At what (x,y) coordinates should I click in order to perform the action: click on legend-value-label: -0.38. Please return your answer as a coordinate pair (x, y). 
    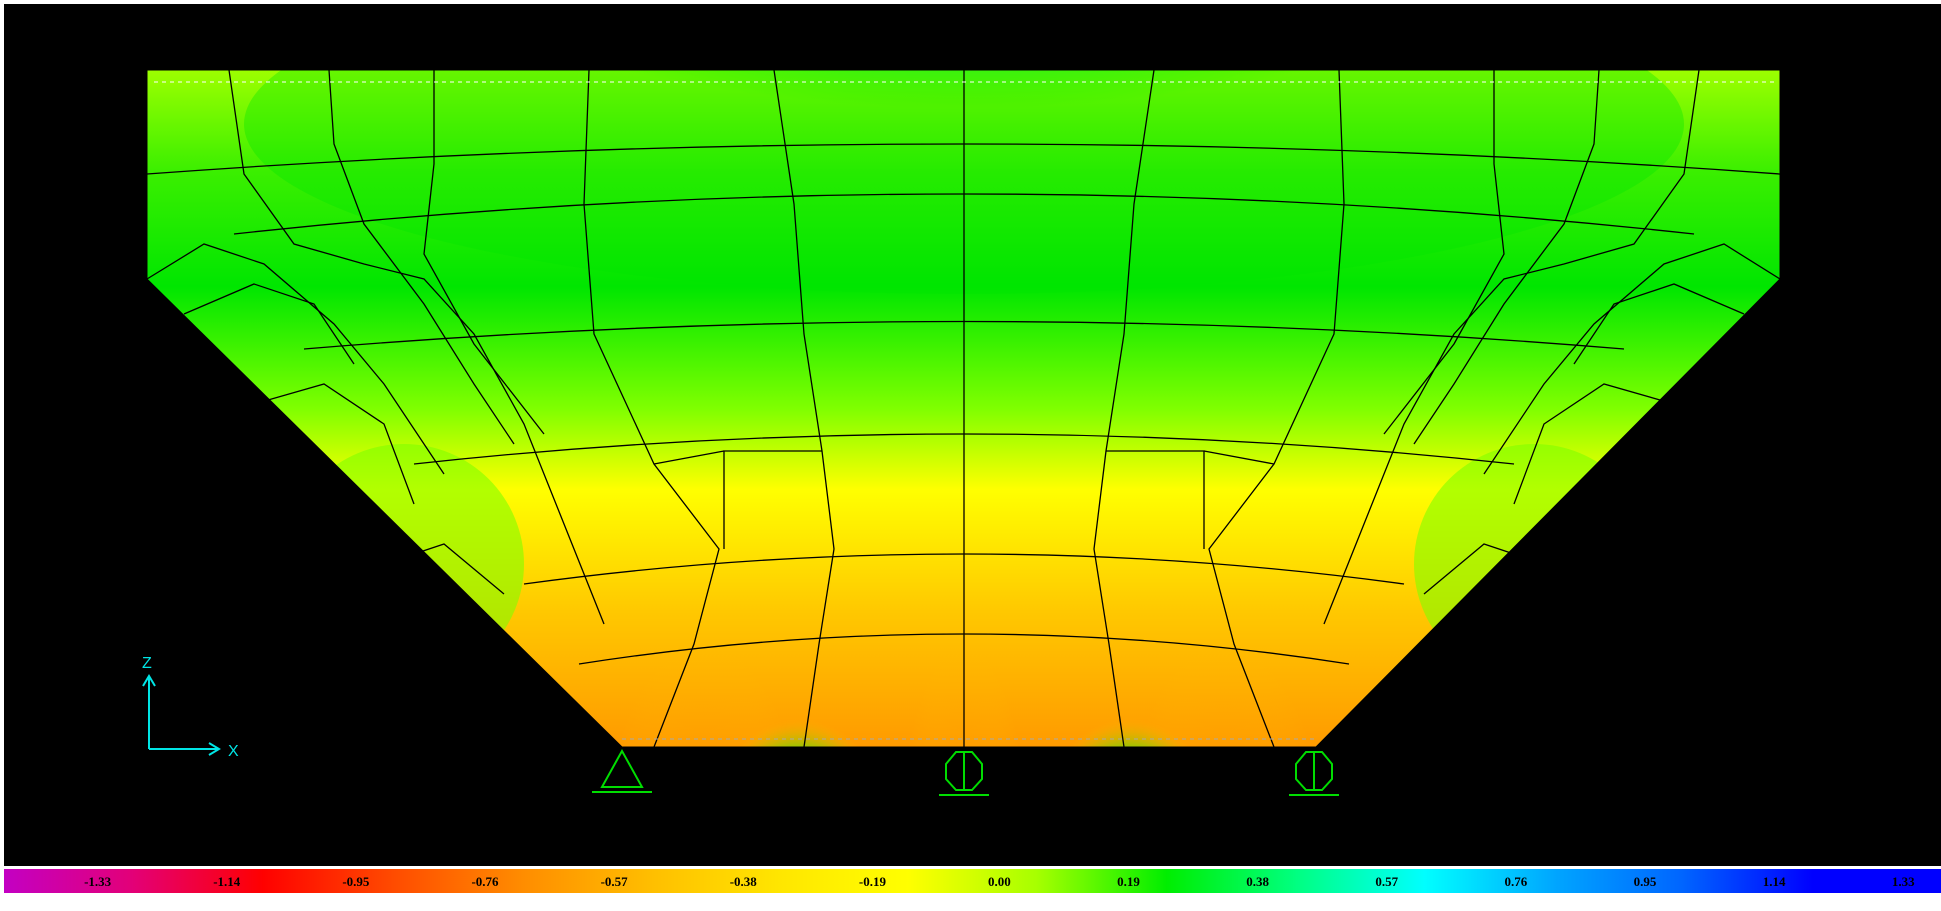
    Looking at the image, I should click on (743, 881).